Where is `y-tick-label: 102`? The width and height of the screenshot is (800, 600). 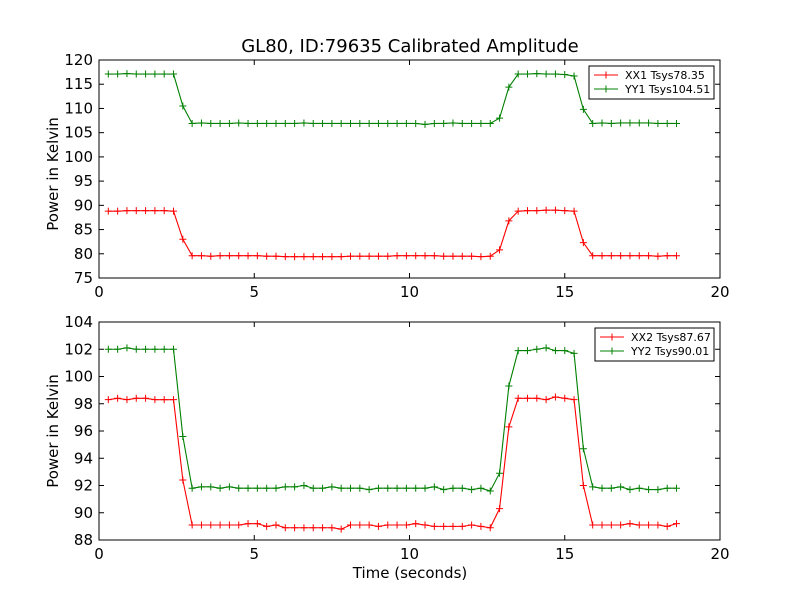 y-tick-label: 102 is located at coordinates (78, 349).